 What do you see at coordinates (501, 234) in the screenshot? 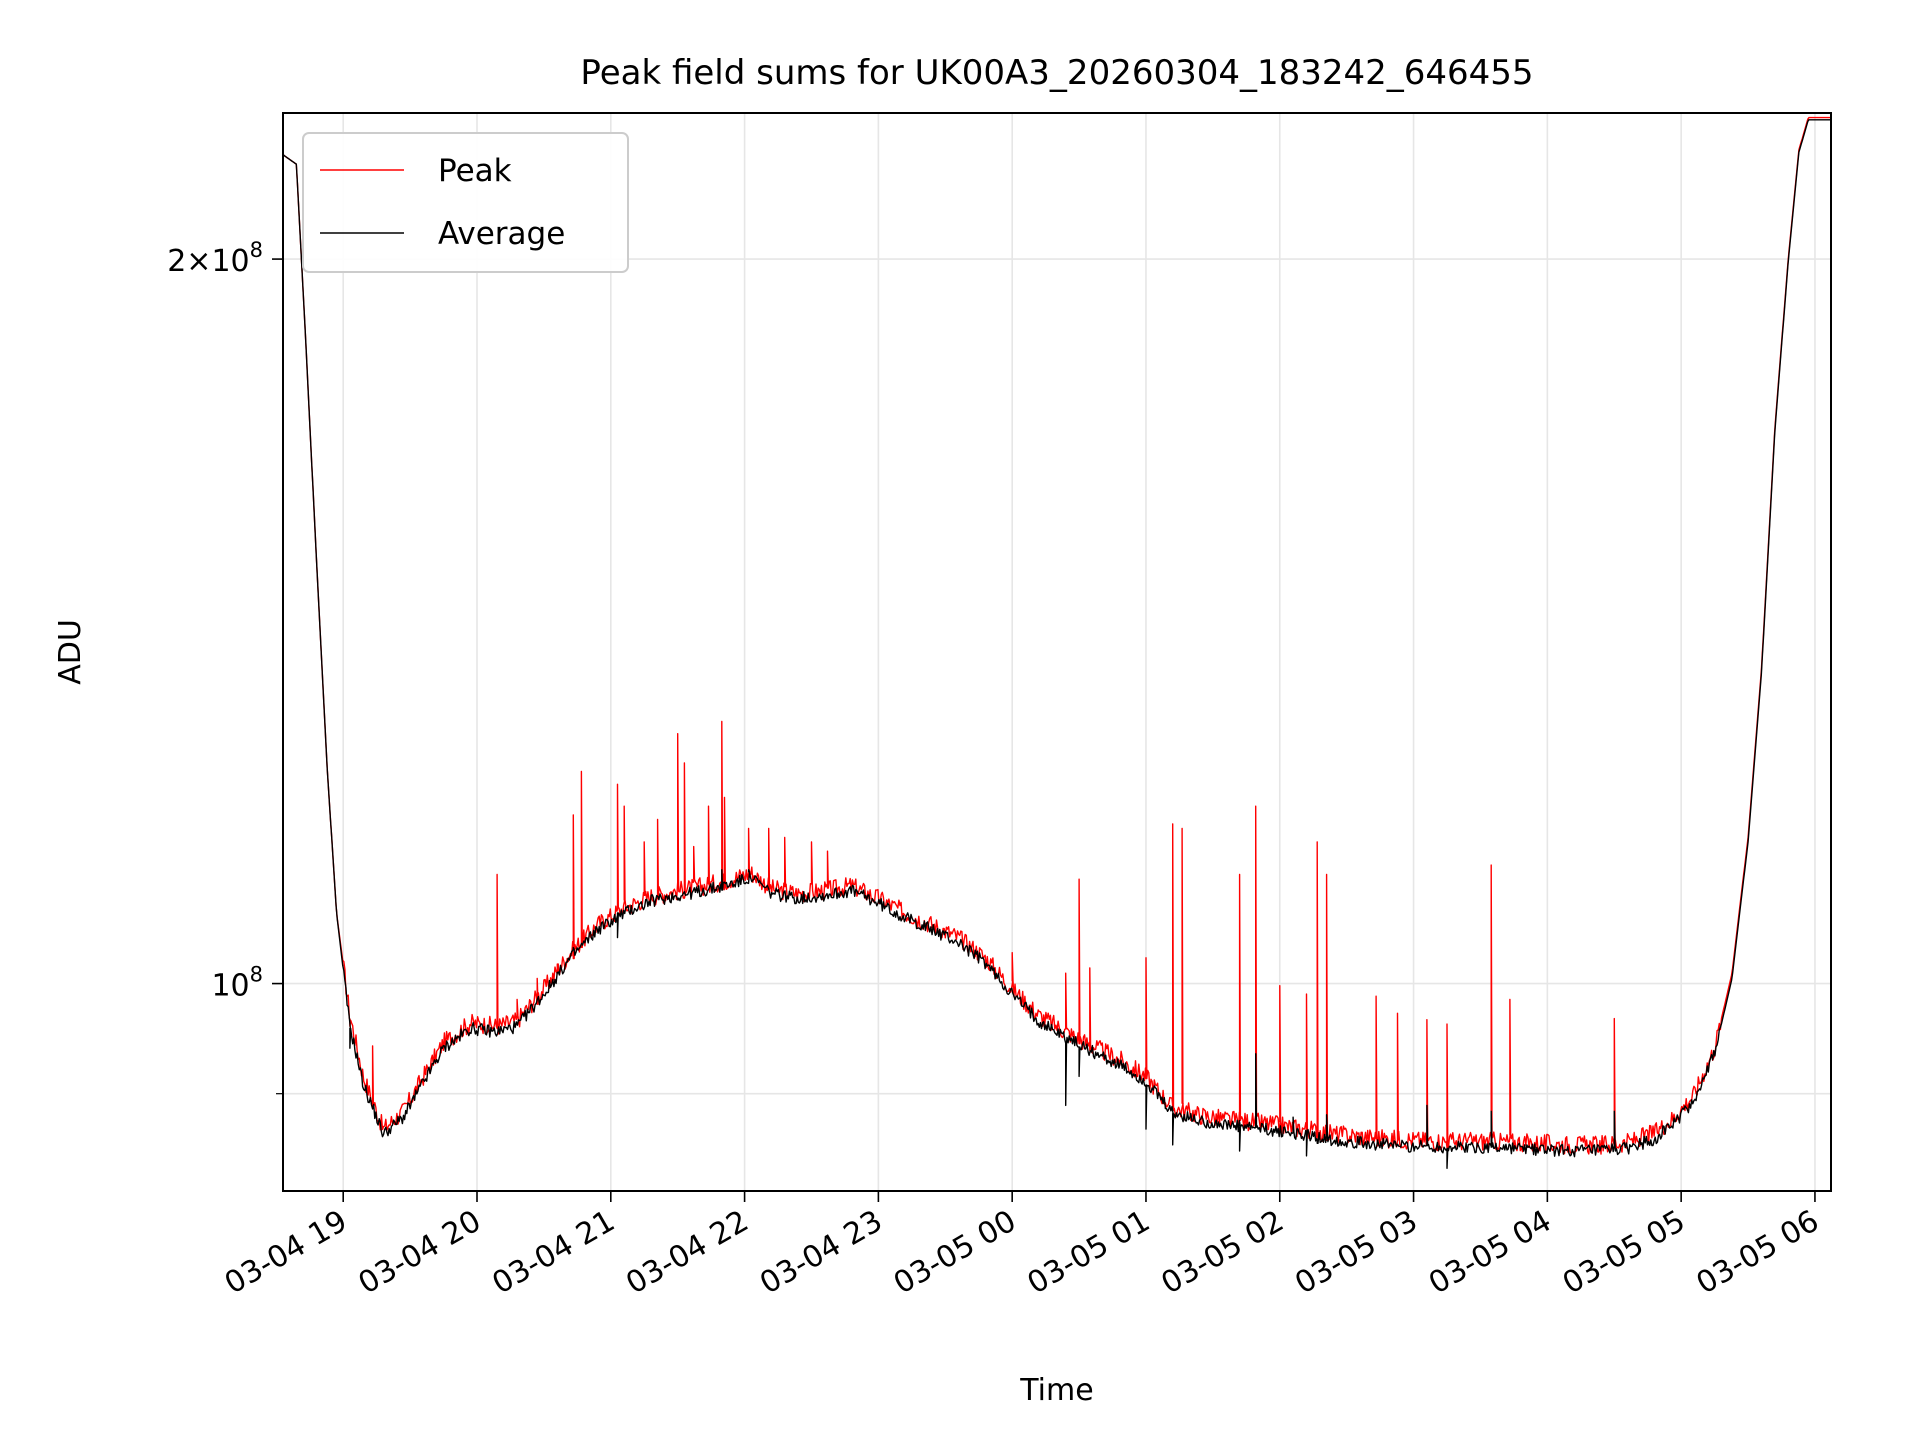
I see `legend-average-label: Average` at bounding box center [501, 234].